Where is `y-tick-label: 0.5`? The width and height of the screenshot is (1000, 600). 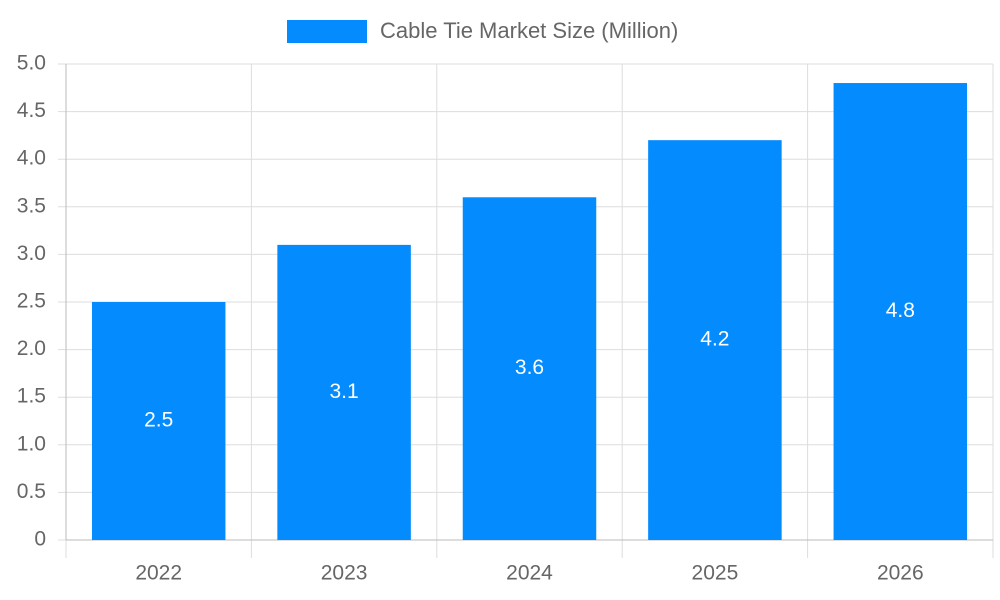 y-tick-label: 0.5 is located at coordinates (31, 491).